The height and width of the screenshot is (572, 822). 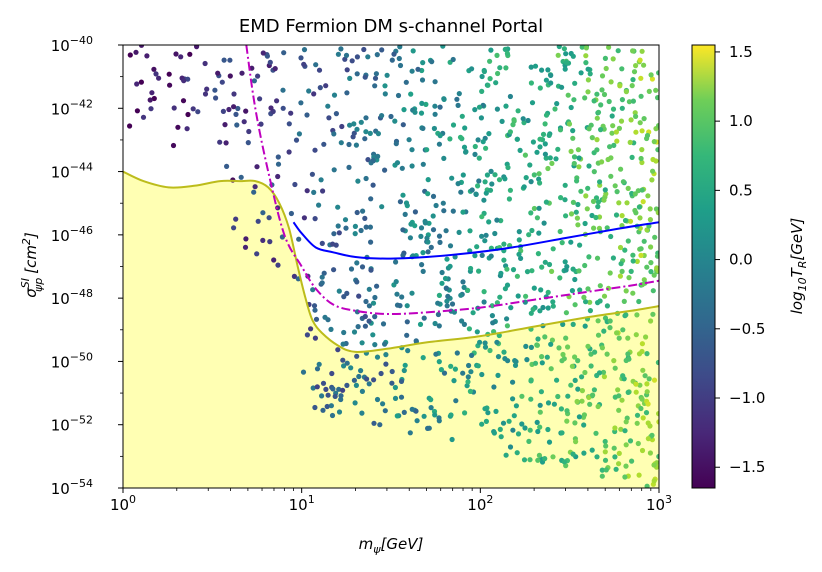 I want to click on colorbar-ticks: −1.5 −1.0 −0.5 0.0 0.5 1.0 1.5, so click(x=740, y=259).